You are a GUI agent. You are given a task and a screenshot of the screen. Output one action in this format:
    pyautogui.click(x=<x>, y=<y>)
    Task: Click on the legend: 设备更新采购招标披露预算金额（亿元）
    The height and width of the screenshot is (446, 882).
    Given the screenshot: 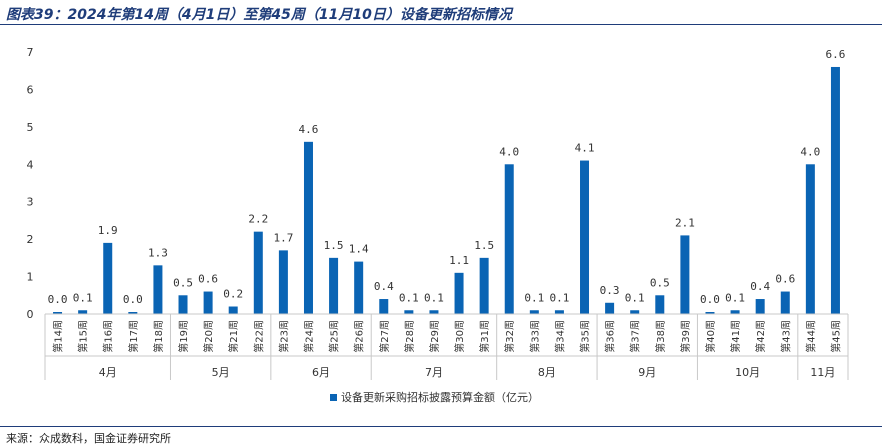 What is the action you would take?
    pyautogui.click(x=434, y=397)
    